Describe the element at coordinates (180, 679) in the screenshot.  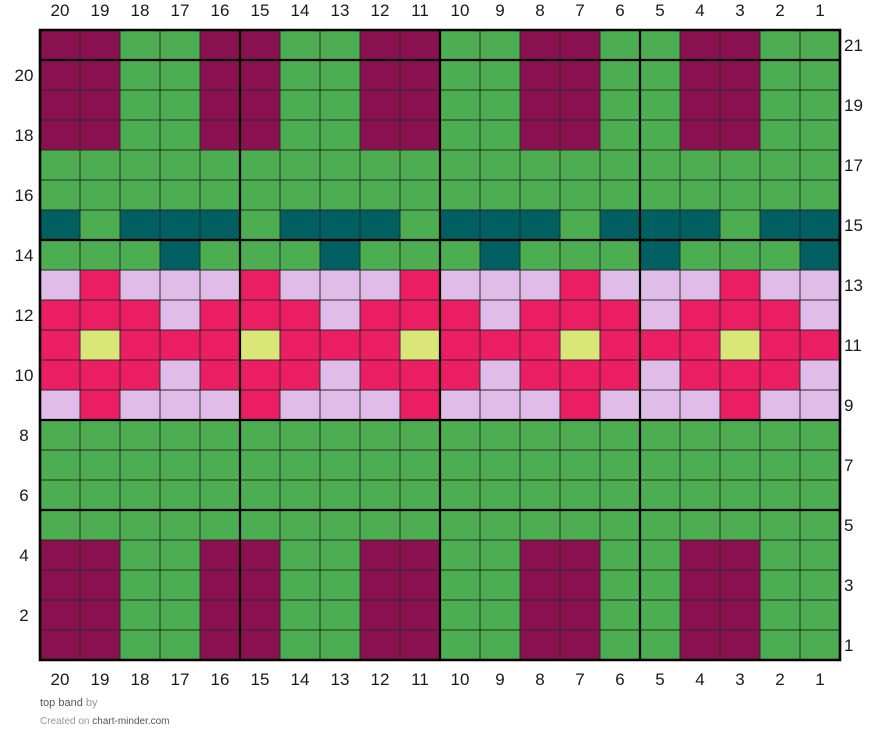
I see `column-number: 17` at that location.